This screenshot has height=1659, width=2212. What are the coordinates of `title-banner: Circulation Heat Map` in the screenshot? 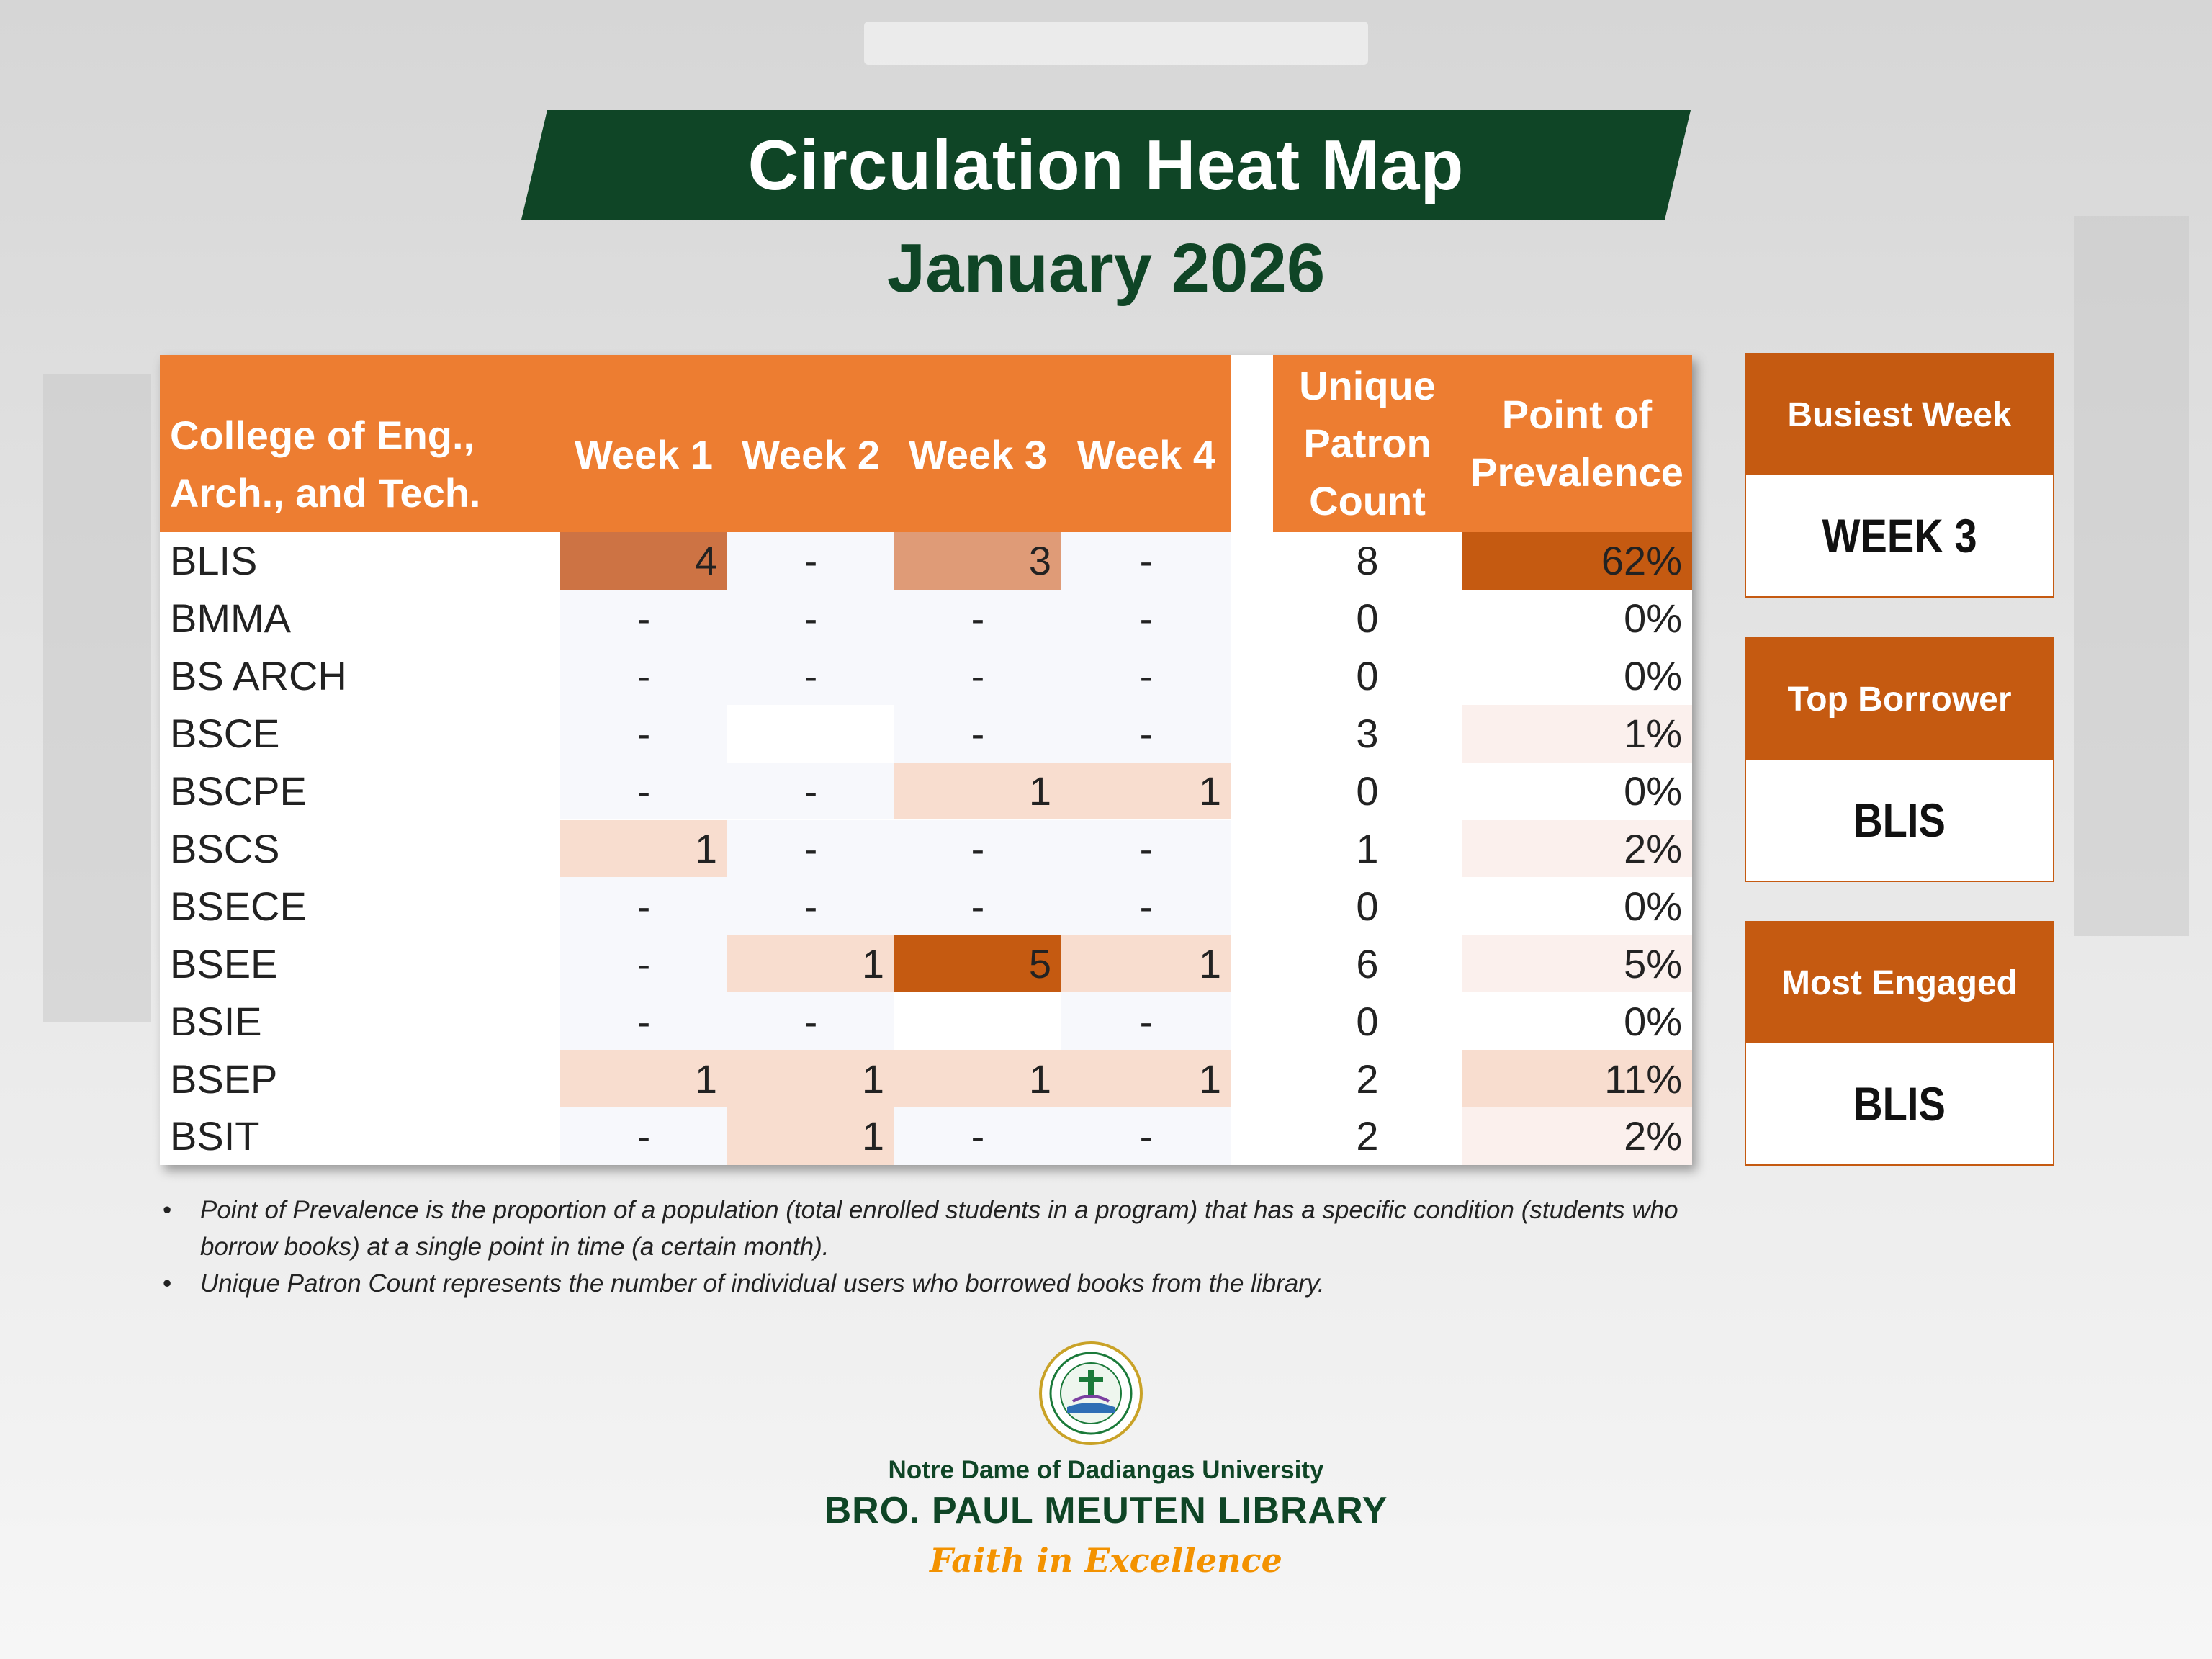 It's located at (1106, 165).